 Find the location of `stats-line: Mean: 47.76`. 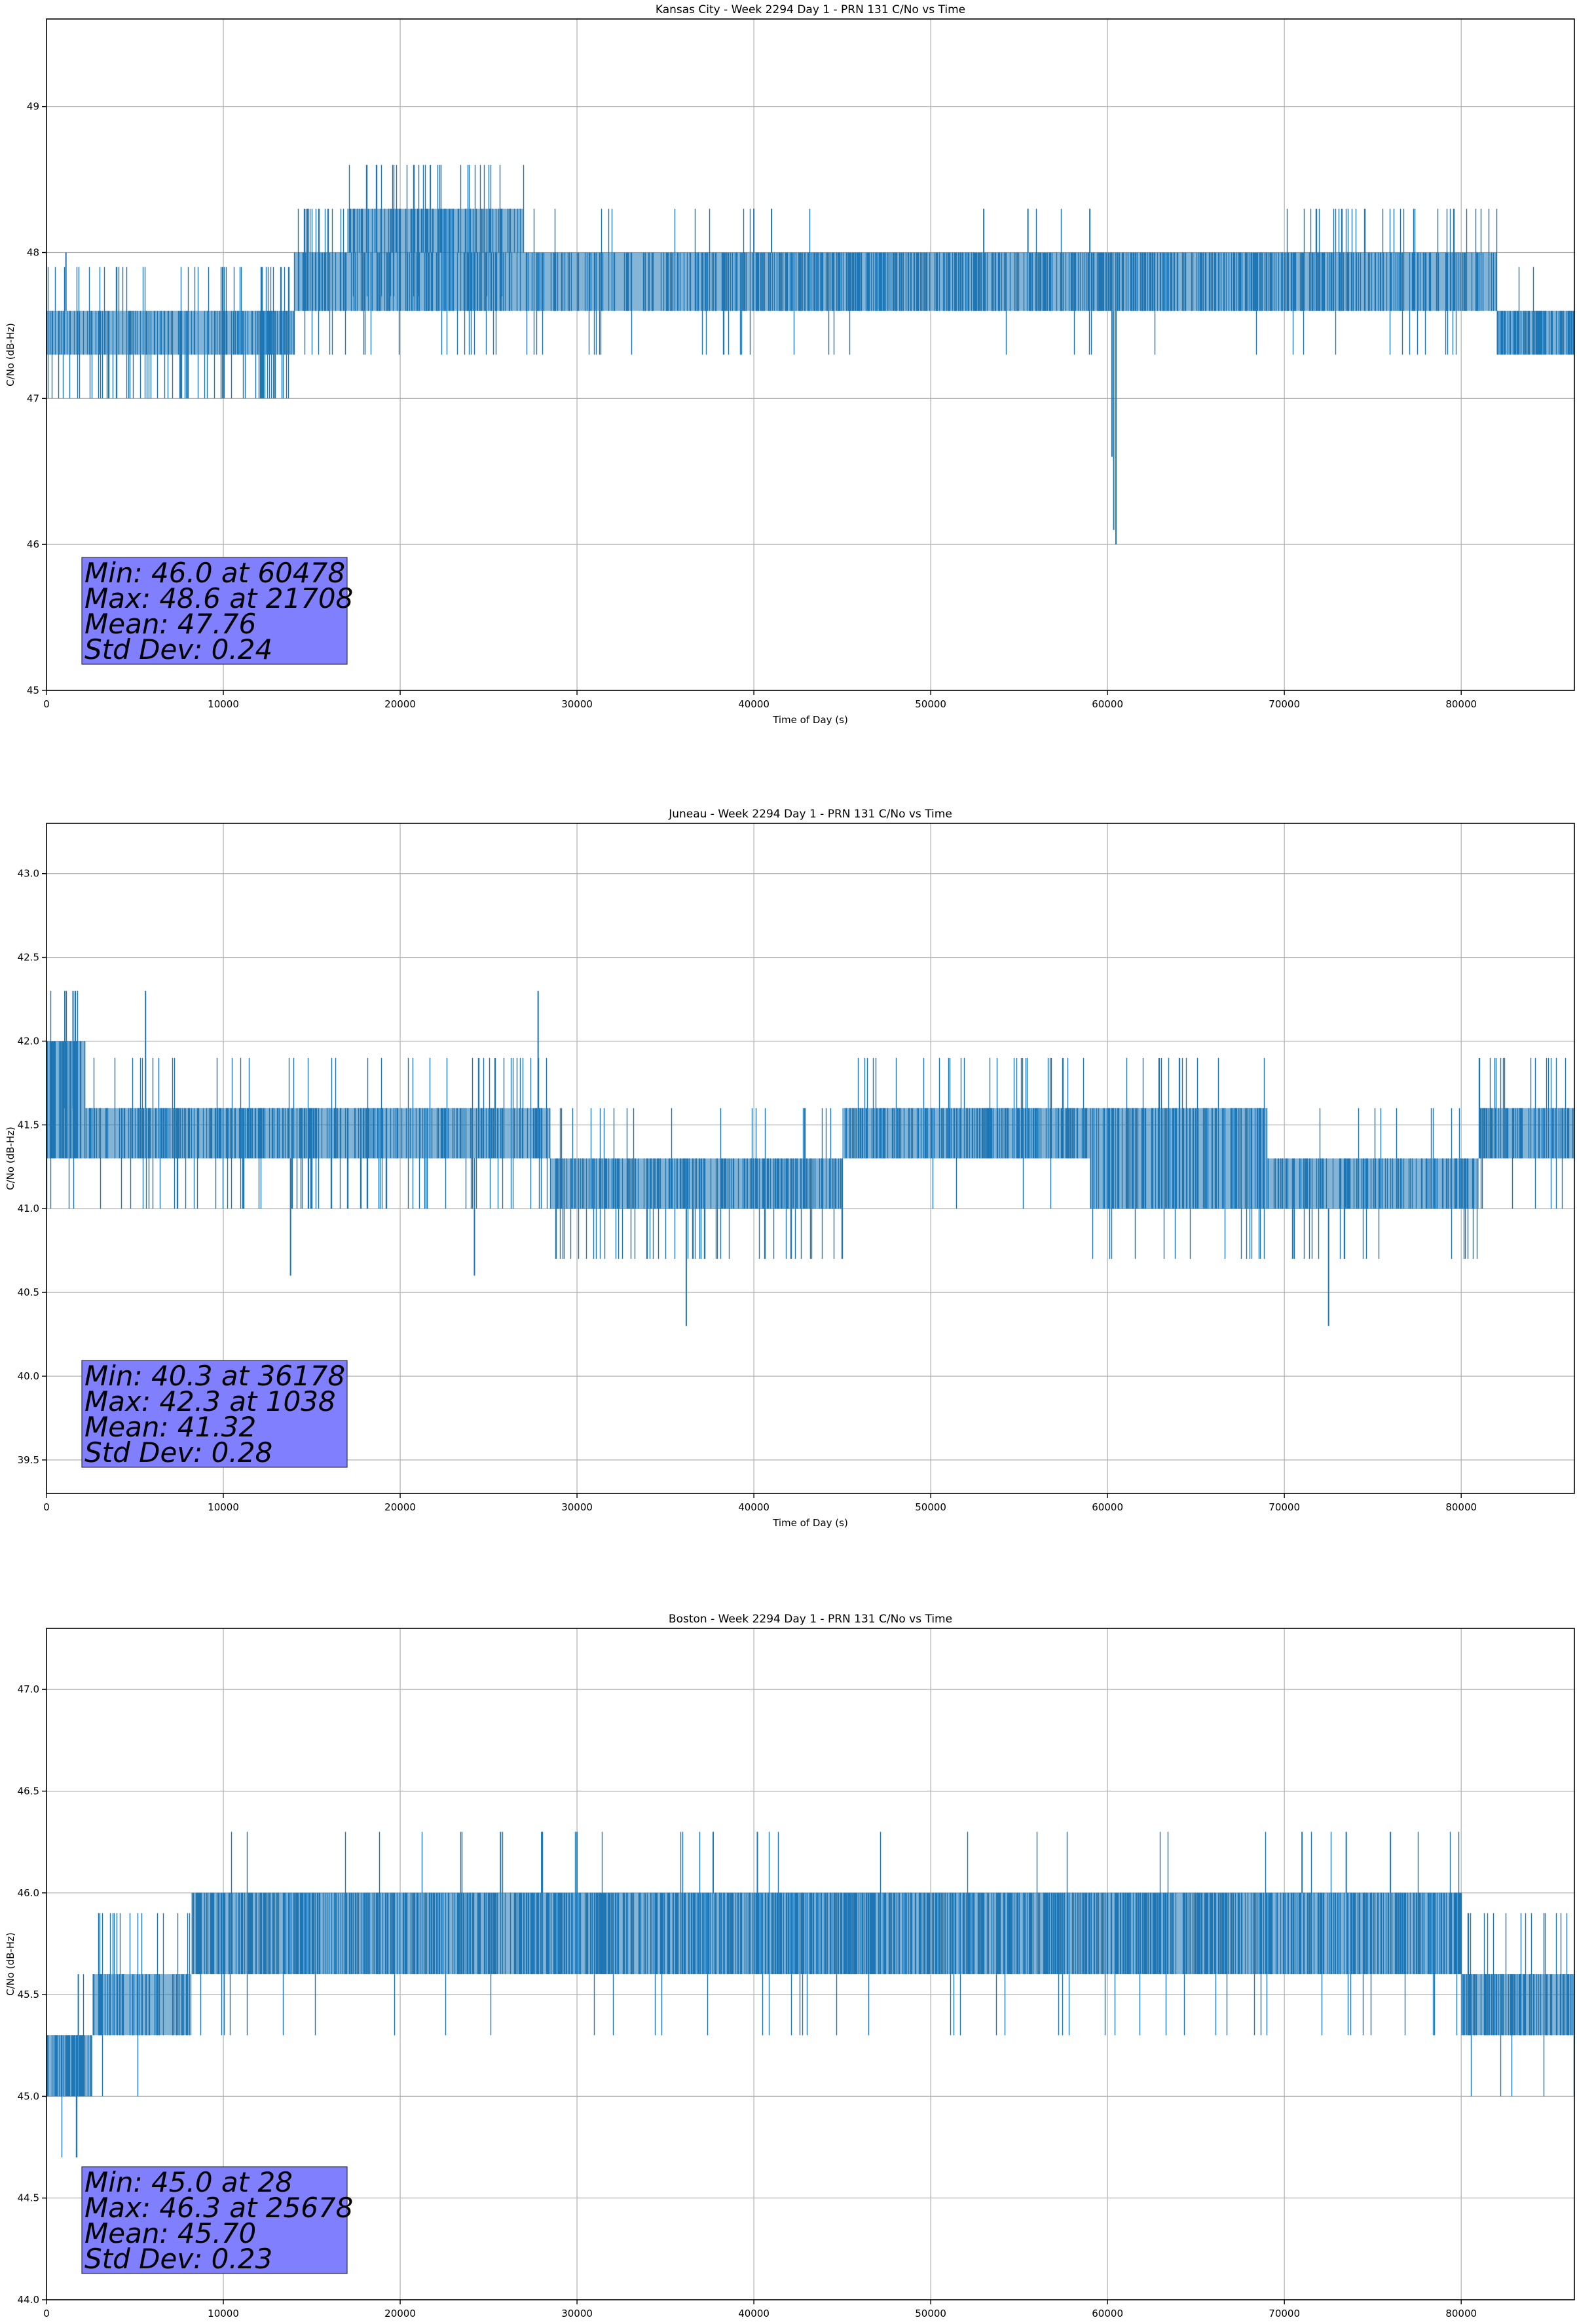

stats-line: Mean: 47.76 is located at coordinates (170, 624).